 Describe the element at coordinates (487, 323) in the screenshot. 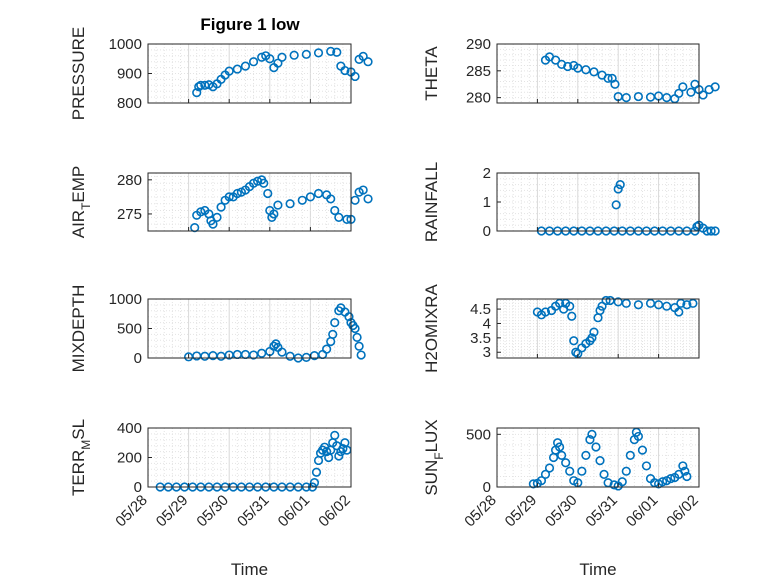

I see `y-tick-label: 4` at that location.